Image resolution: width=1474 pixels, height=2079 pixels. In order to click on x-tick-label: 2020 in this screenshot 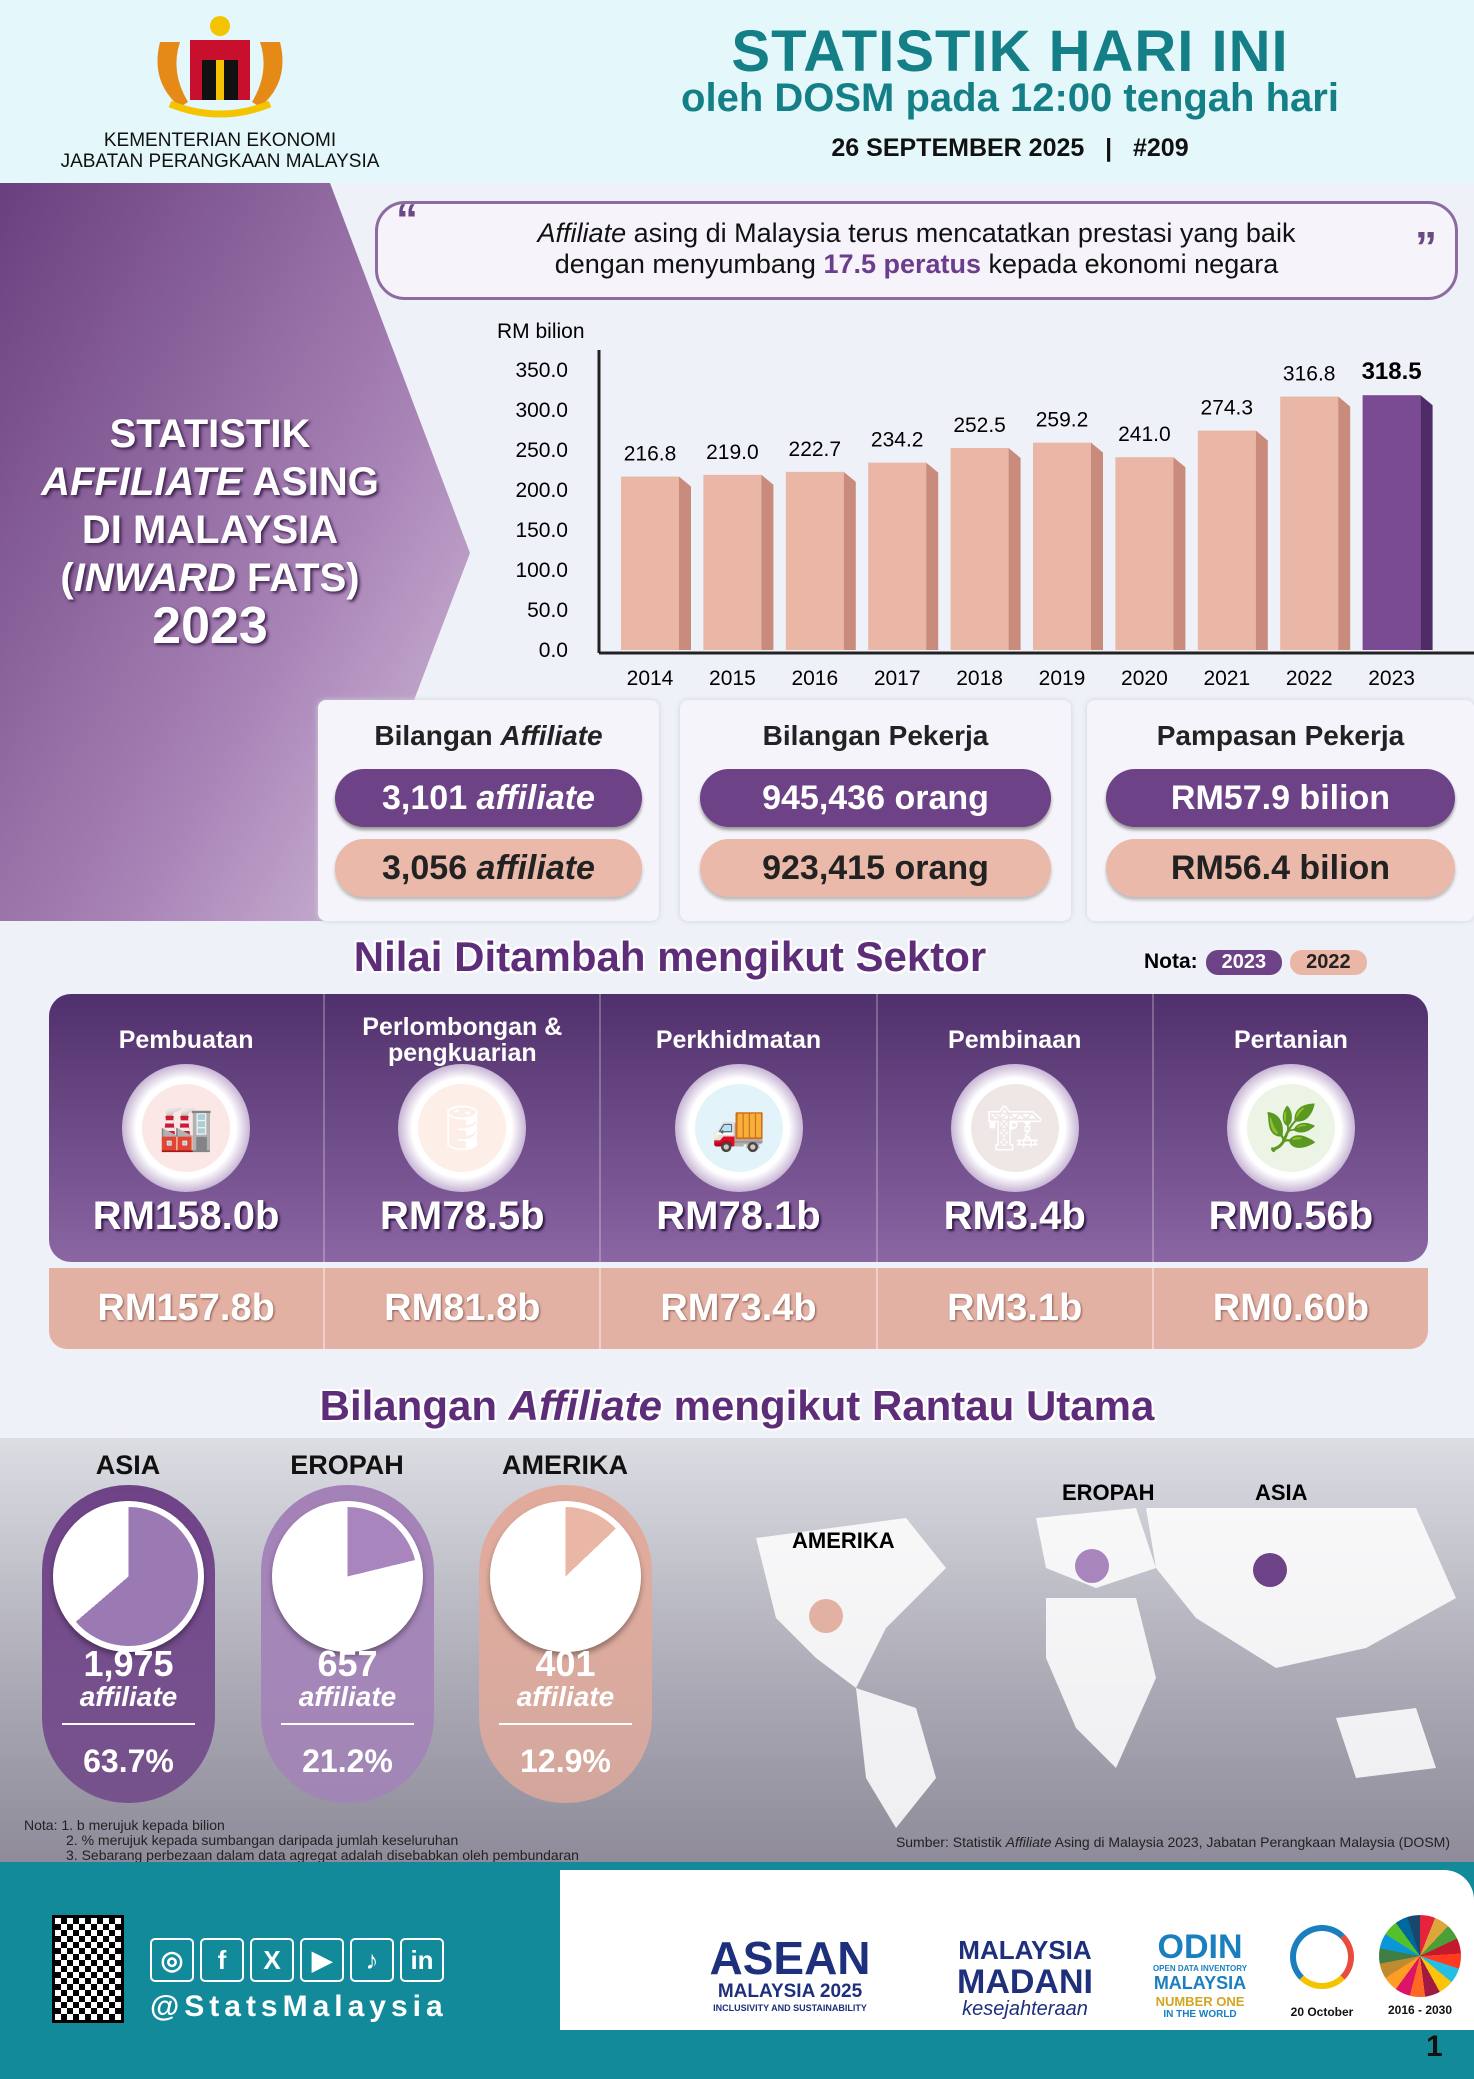, I will do `click(1144, 678)`.